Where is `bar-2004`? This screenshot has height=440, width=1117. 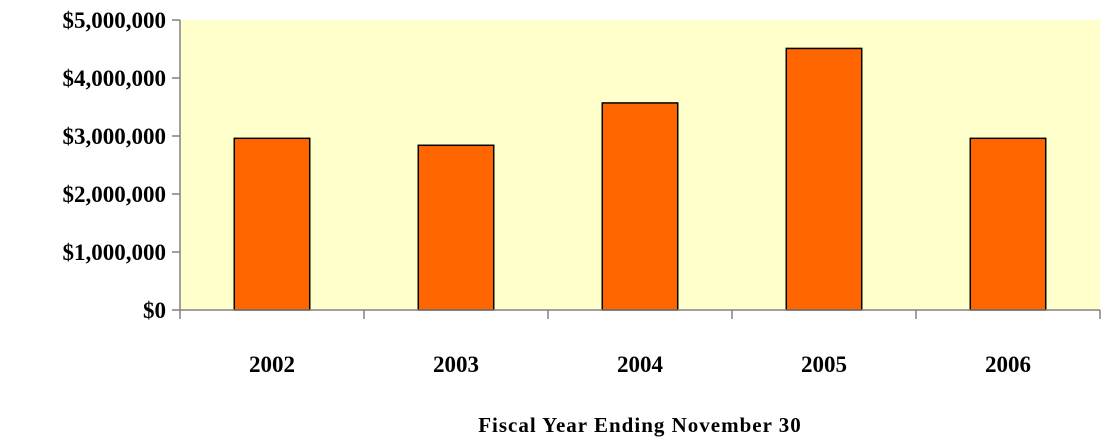 bar-2004 is located at coordinates (640, 206).